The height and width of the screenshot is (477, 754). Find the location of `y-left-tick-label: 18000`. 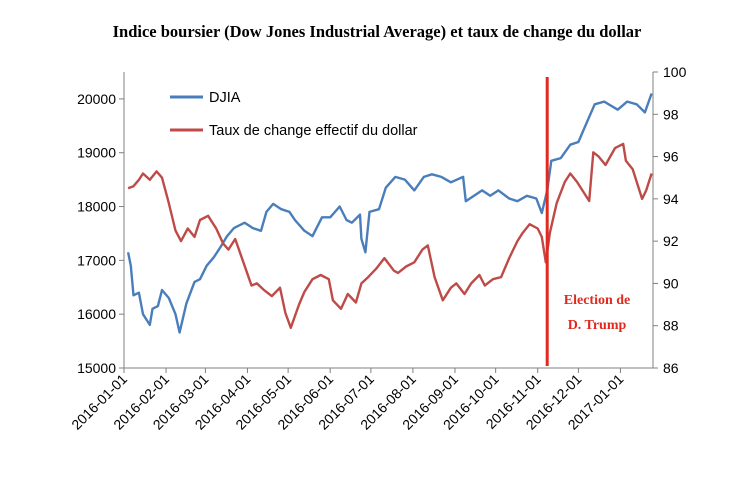

y-left-tick-label: 18000 is located at coordinates (96, 207).